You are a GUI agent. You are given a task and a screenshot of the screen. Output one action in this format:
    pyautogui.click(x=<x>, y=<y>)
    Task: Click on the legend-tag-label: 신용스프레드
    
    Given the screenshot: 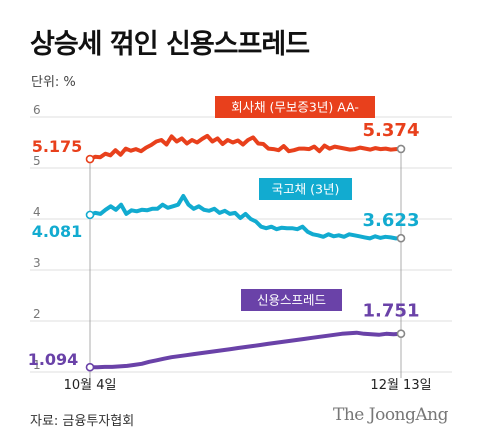 What is the action you would take?
    pyautogui.click(x=291, y=300)
    